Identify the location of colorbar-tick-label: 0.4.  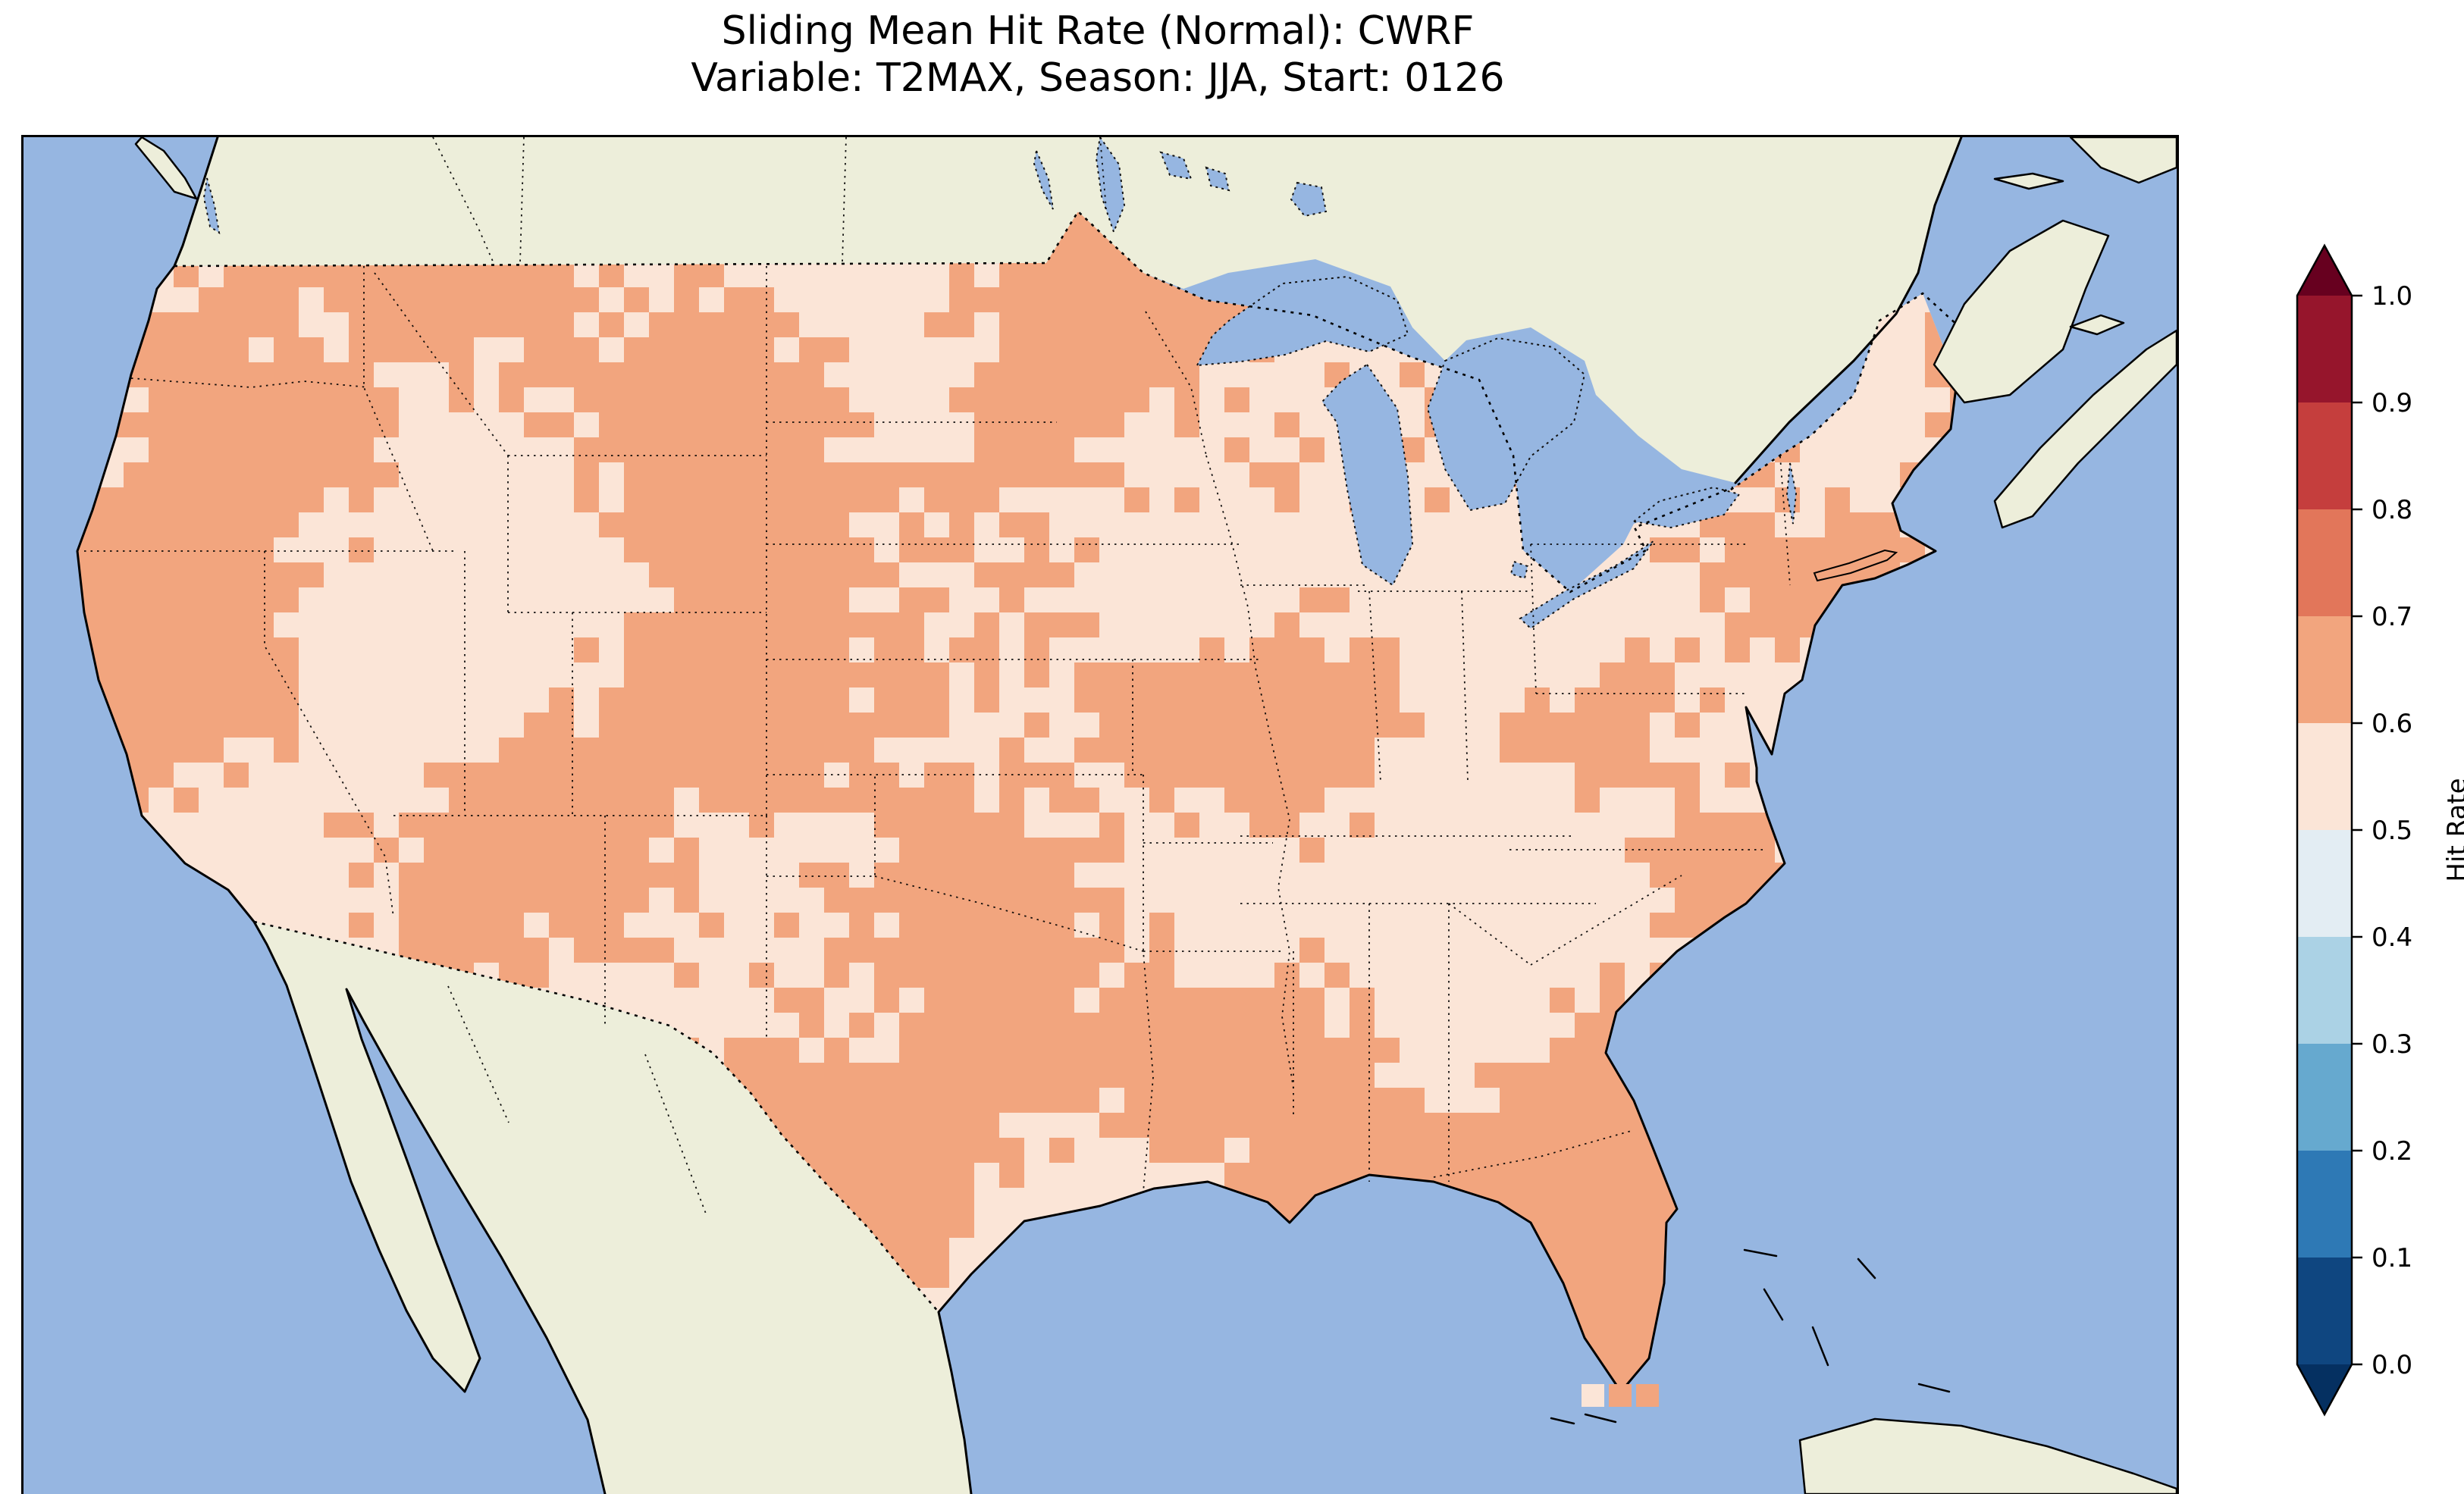
(2392, 937).